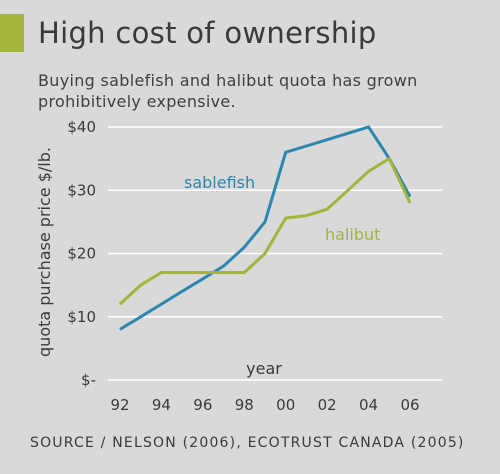 The image size is (500, 474). Describe the element at coordinates (409, 405) in the screenshot. I see `x-tick-label: 06` at that location.